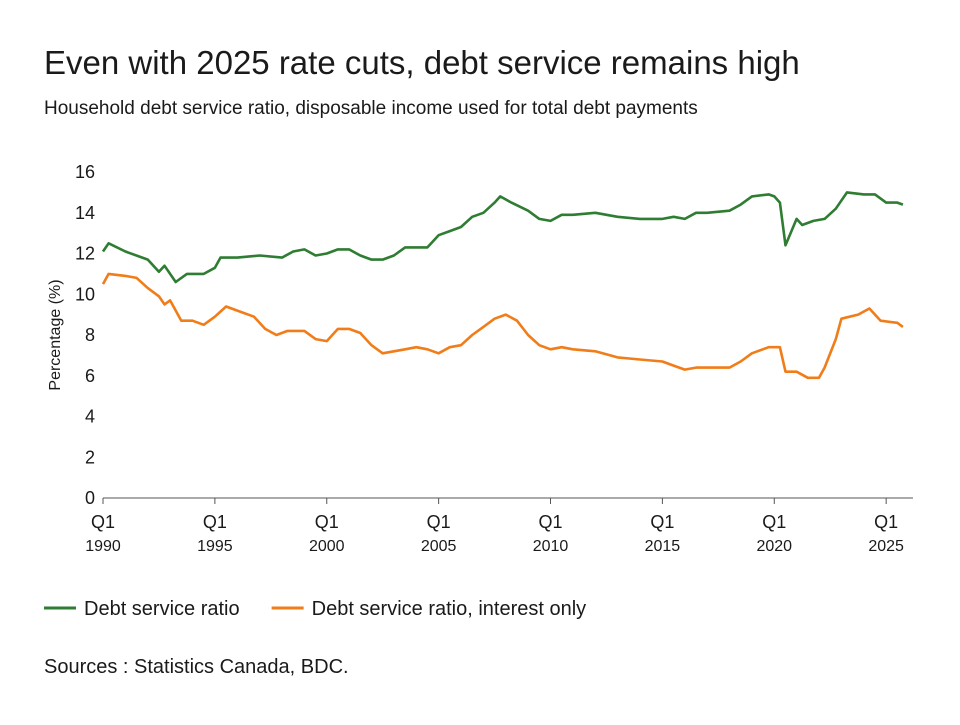 This screenshot has height=725, width=960. I want to click on y-tick-label: 14, so click(85, 213).